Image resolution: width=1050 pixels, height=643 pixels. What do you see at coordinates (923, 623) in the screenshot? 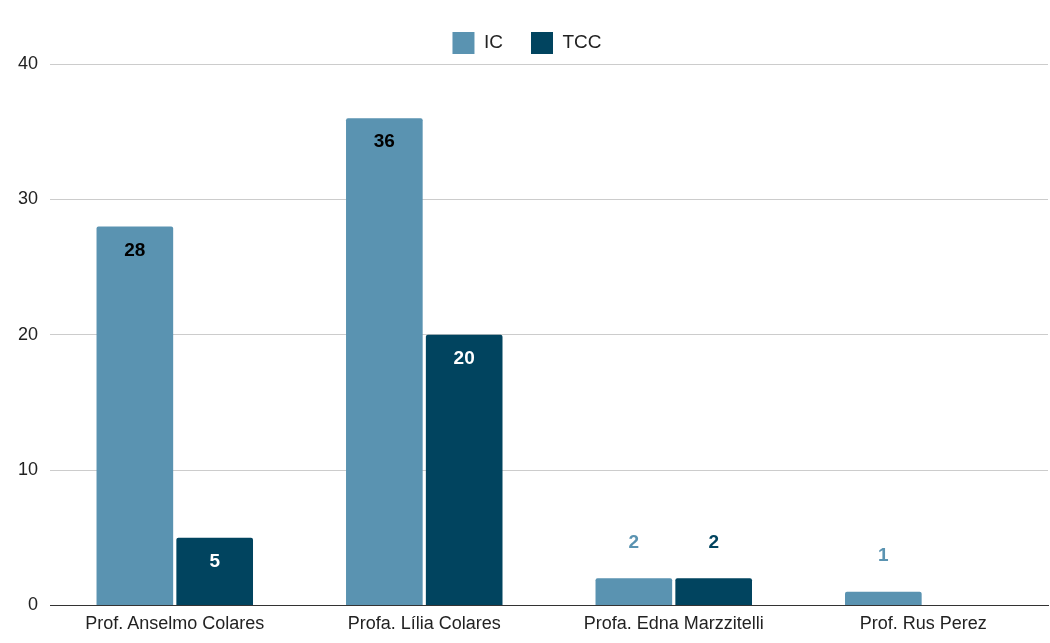
I see `x-tick-label: Prof. Rus Perez` at bounding box center [923, 623].